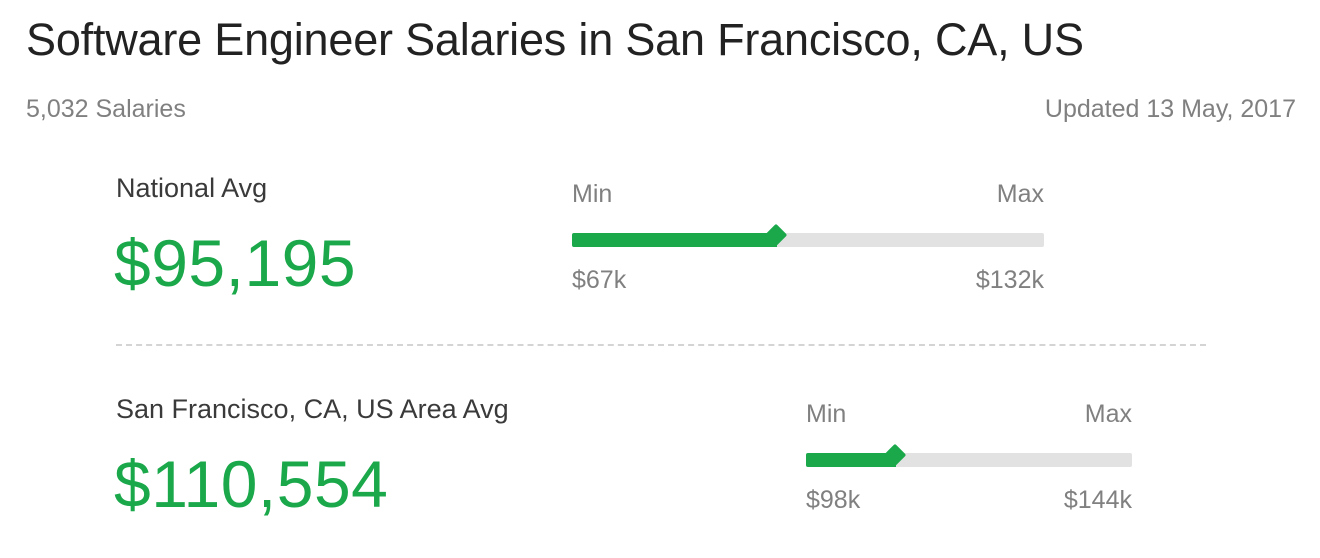 The width and height of the screenshot is (1320, 558). I want to click on area-salary-range: Min Max $98k $144k, so click(969, 460).